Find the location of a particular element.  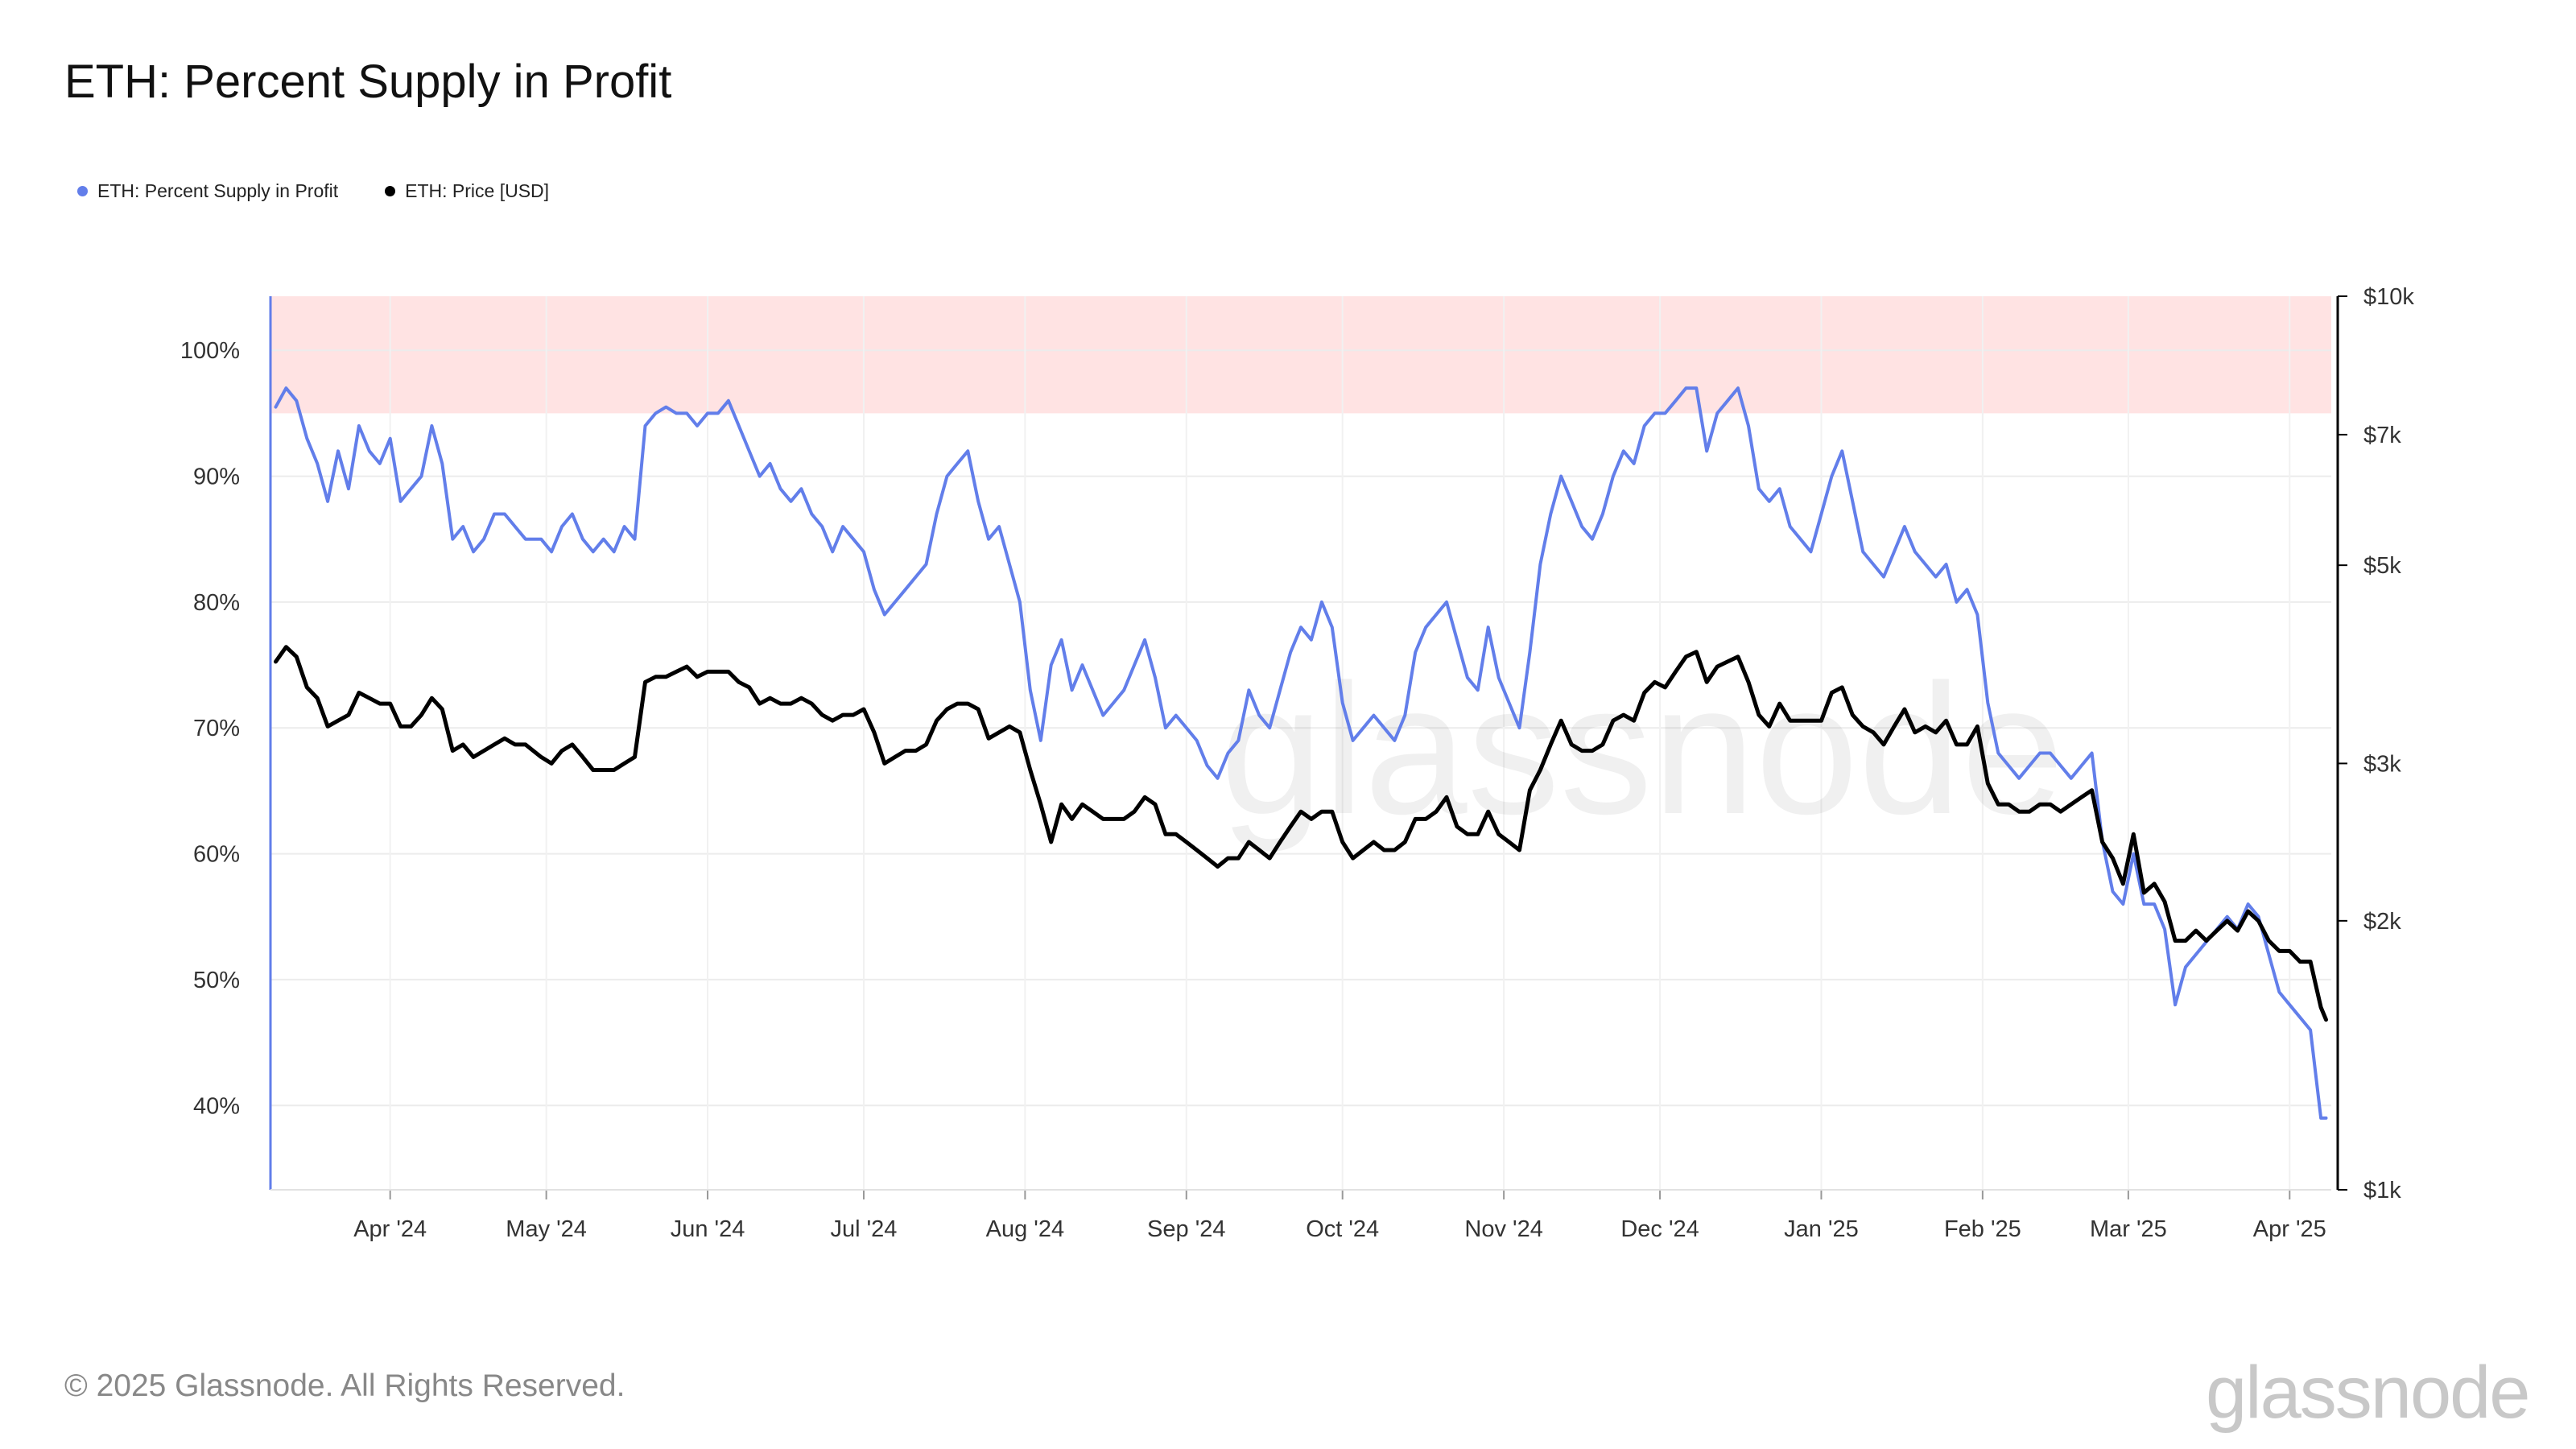

overheated-zone-band is located at coordinates (1300, 355).